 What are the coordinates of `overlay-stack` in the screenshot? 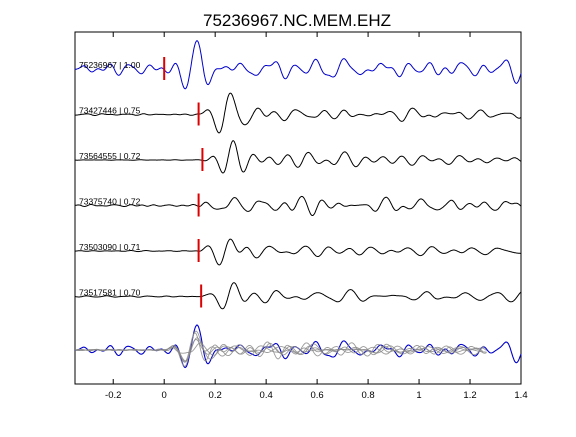 It's located at (298, 346).